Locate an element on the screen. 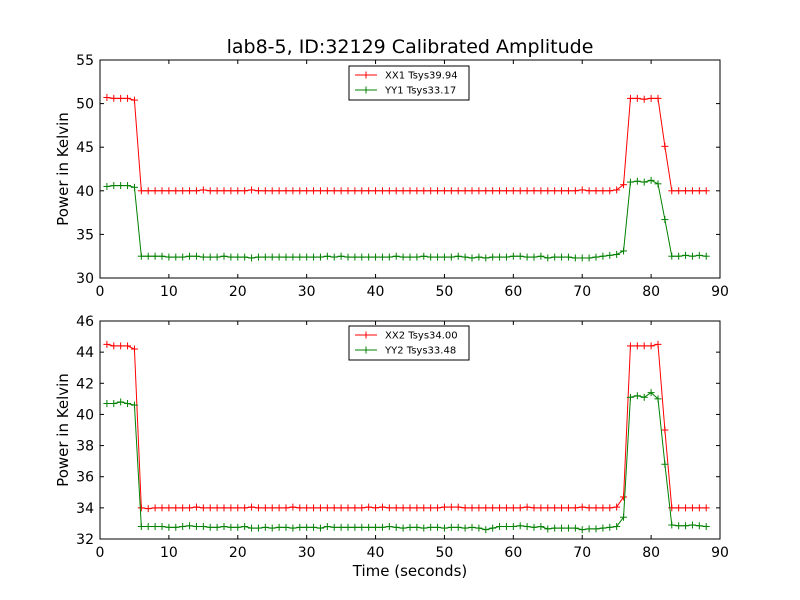 The height and width of the screenshot is (600, 800). top-y-axis-label: Power in Kelvin is located at coordinates (63, 169).